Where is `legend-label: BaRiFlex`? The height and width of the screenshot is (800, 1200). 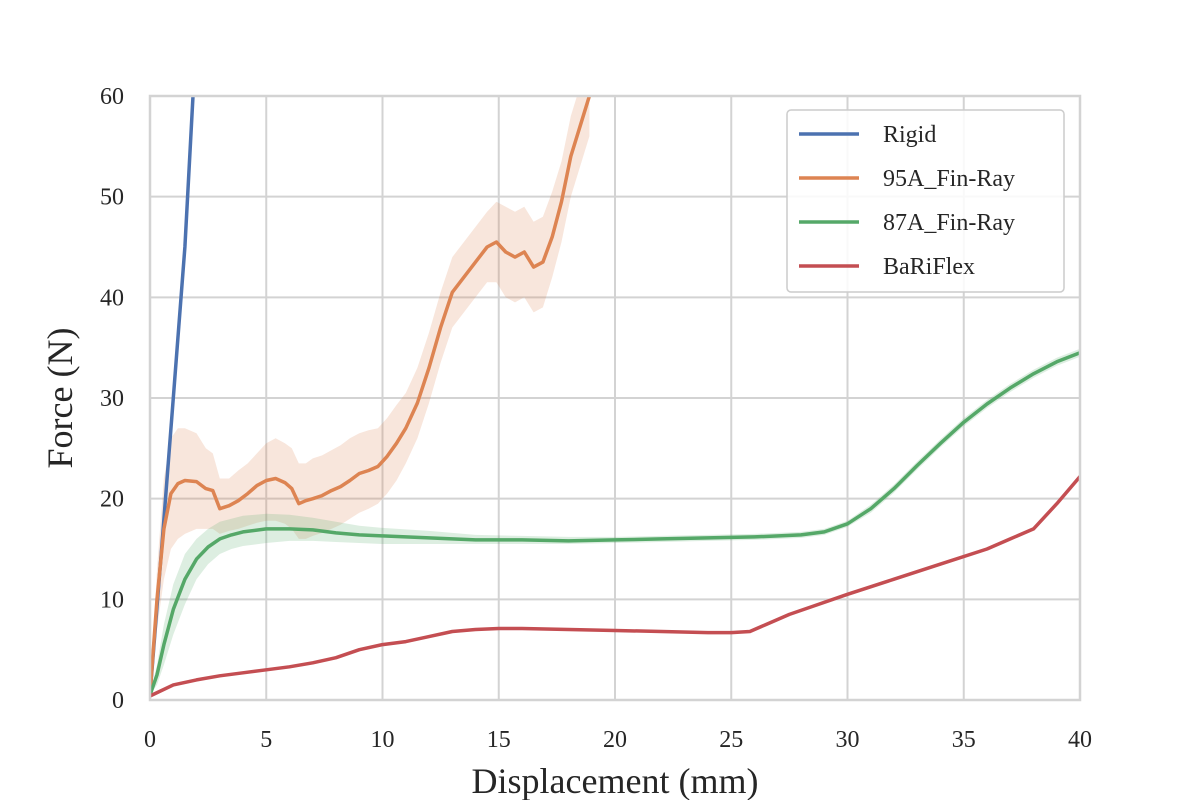
legend-label: BaRiFlex is located at coordinates (929, 267).